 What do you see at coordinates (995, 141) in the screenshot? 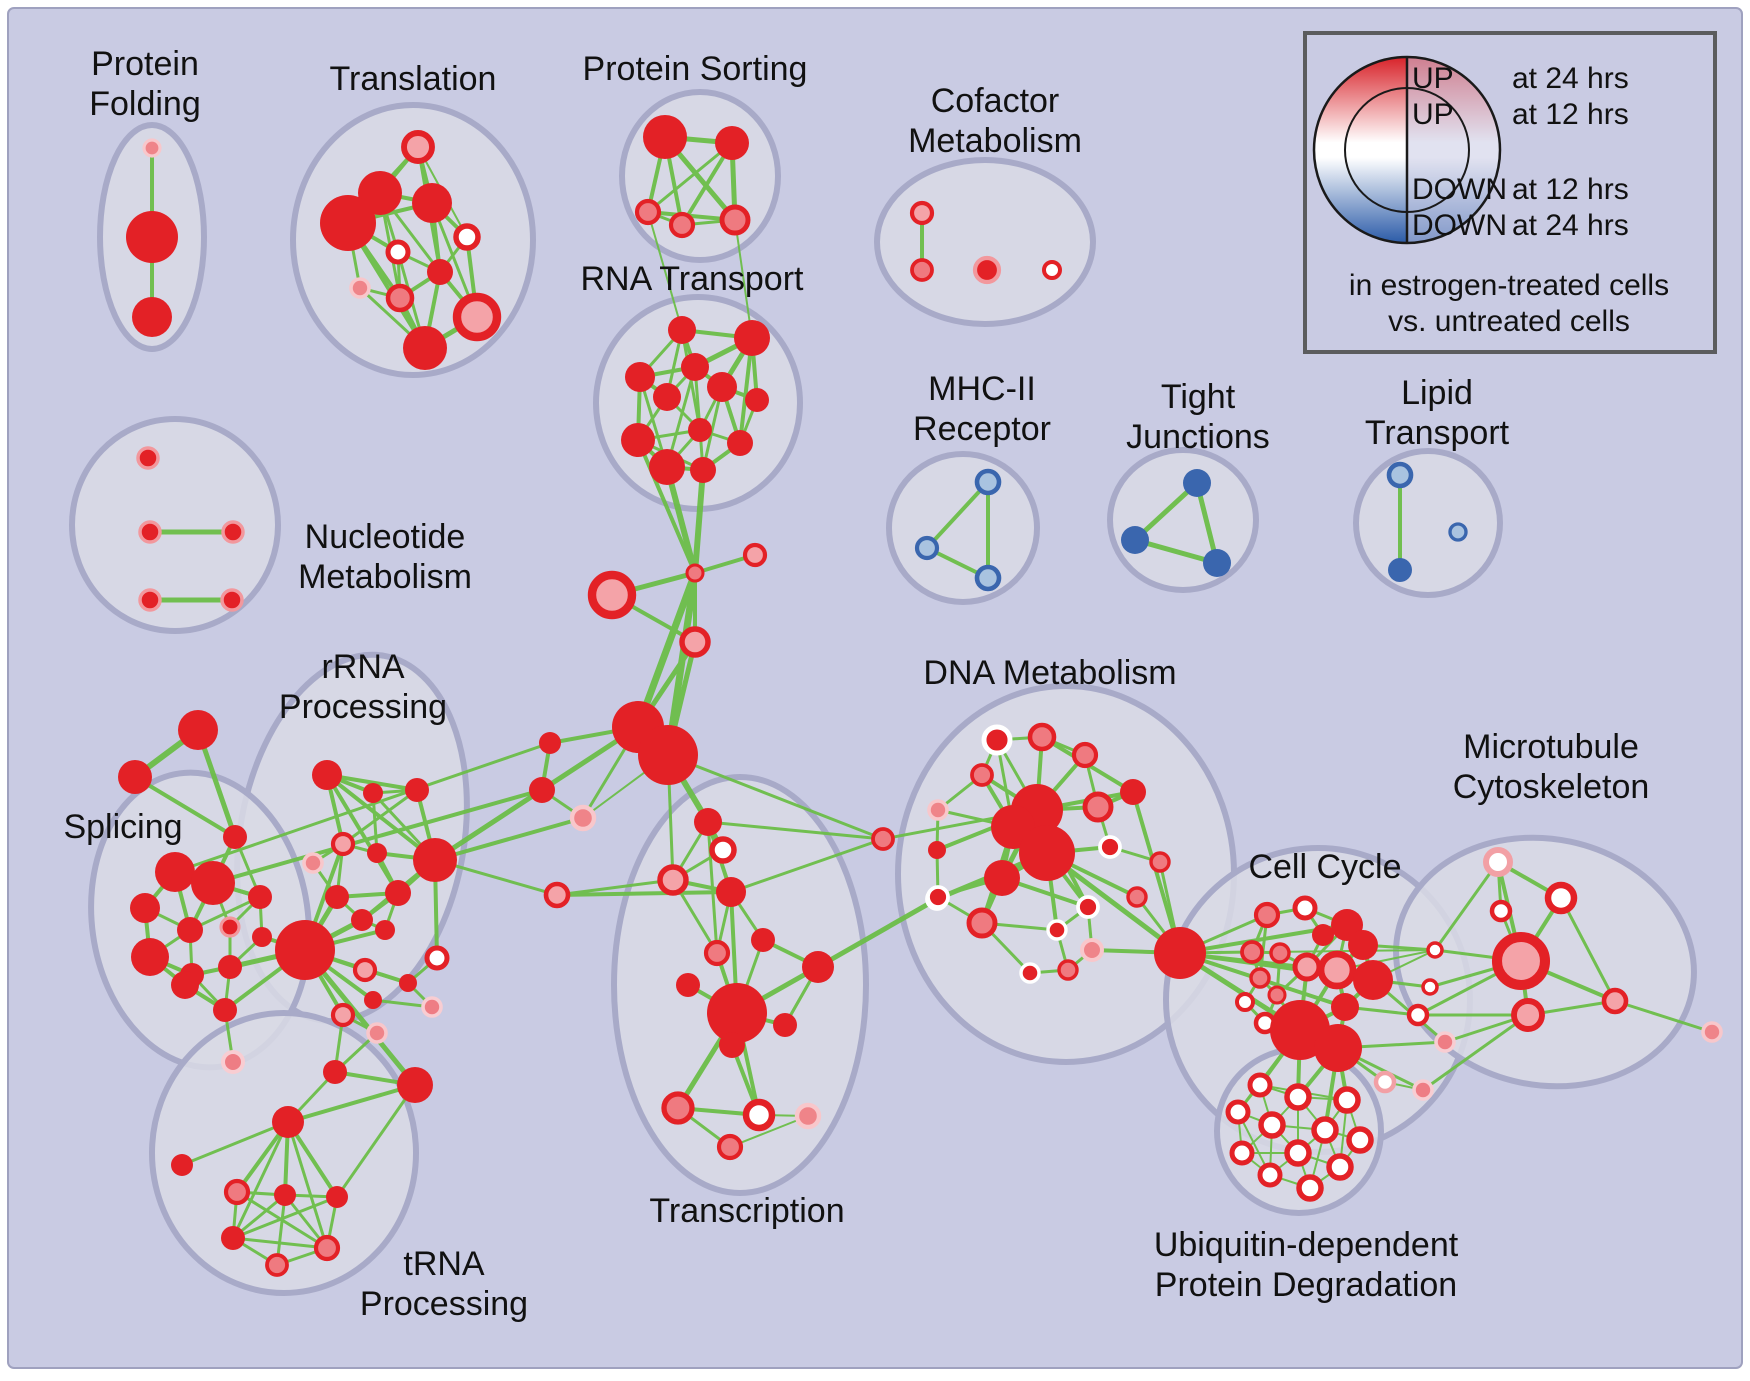
I see `cluster-label-cofactor-metabolism: Metabolism` at bounding box center [995, 141].